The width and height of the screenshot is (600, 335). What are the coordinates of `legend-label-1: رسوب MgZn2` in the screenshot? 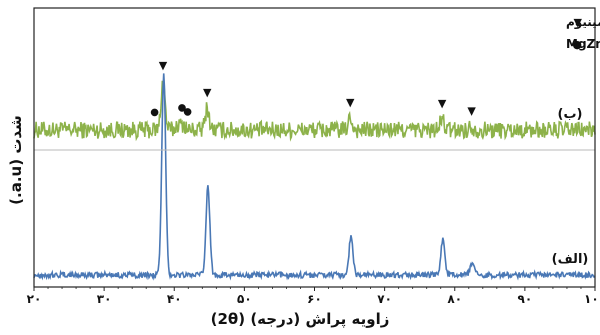 It's located at (583, 44).